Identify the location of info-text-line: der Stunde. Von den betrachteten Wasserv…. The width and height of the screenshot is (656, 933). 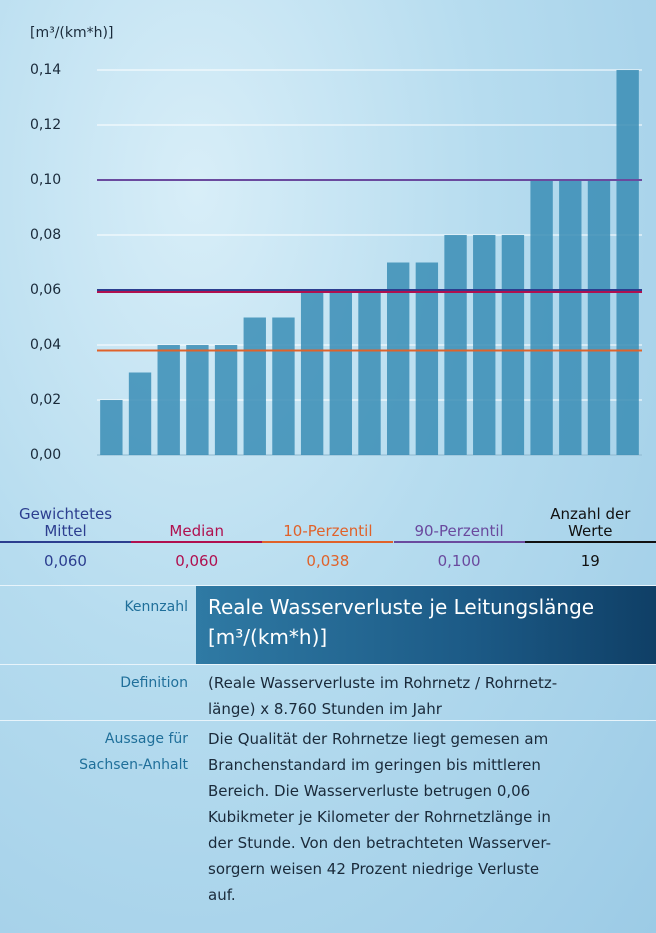
(380, 843).